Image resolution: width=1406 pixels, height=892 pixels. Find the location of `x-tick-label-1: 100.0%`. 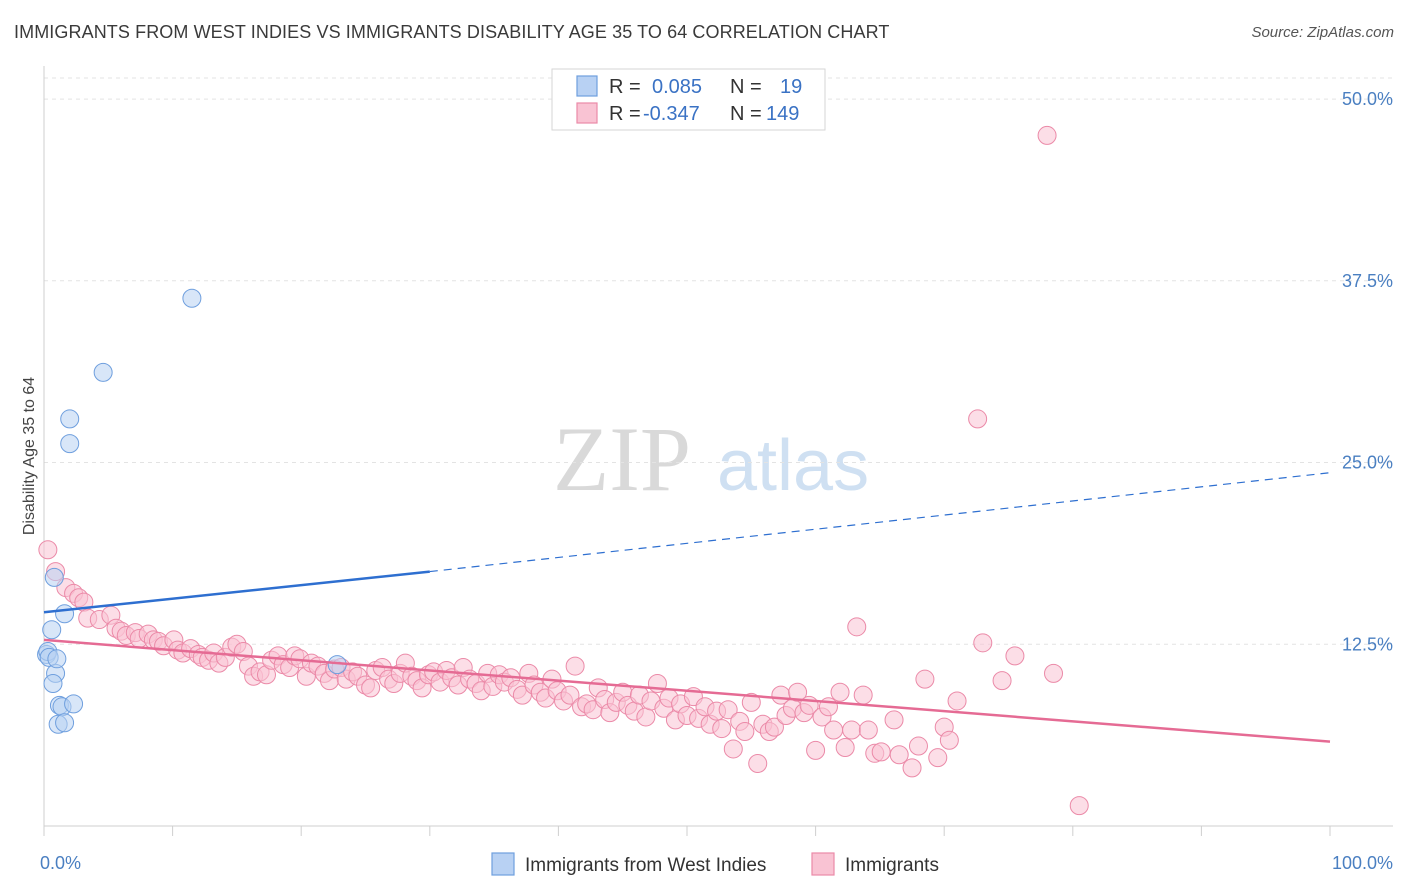

x-tick-label-1: 100.0% is located at coordinates (1362, 863).